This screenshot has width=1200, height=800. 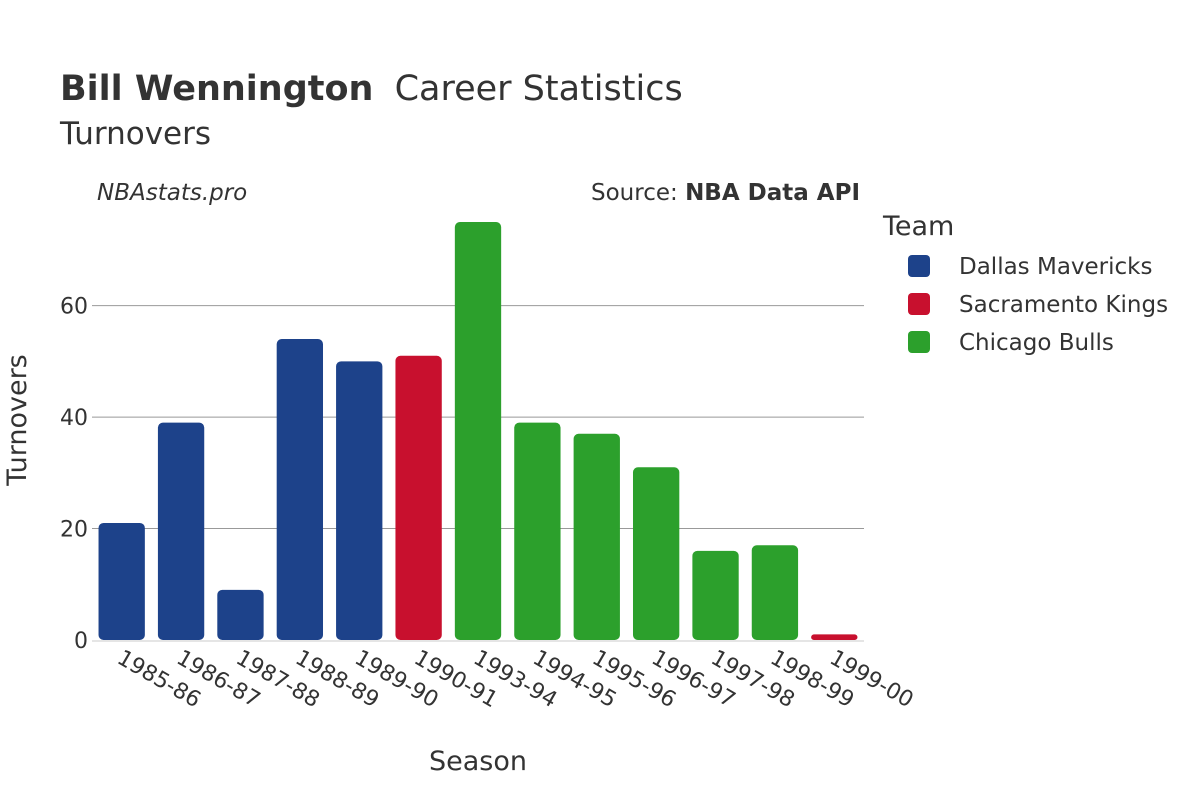 What do you see at coordinates (74, 474) in the screenshot?
I see `y-tick-labels: 0 20 40 60` at bounding box center [74, 474].